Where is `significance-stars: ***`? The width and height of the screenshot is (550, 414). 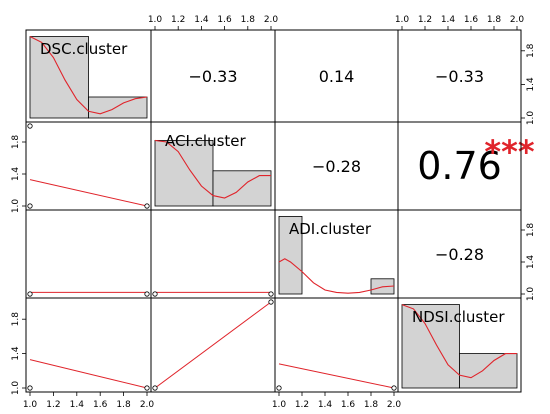 significance-stars: *** is located at coordinates (509, 152).